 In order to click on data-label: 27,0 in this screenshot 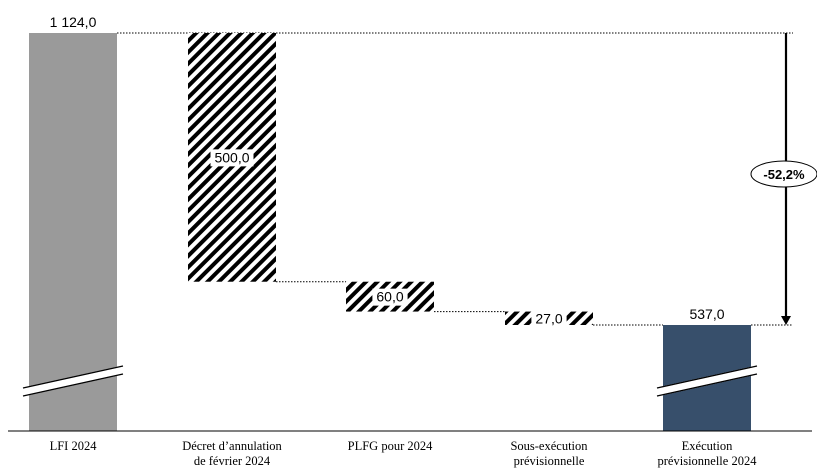, I will do `click(548, 318)`.